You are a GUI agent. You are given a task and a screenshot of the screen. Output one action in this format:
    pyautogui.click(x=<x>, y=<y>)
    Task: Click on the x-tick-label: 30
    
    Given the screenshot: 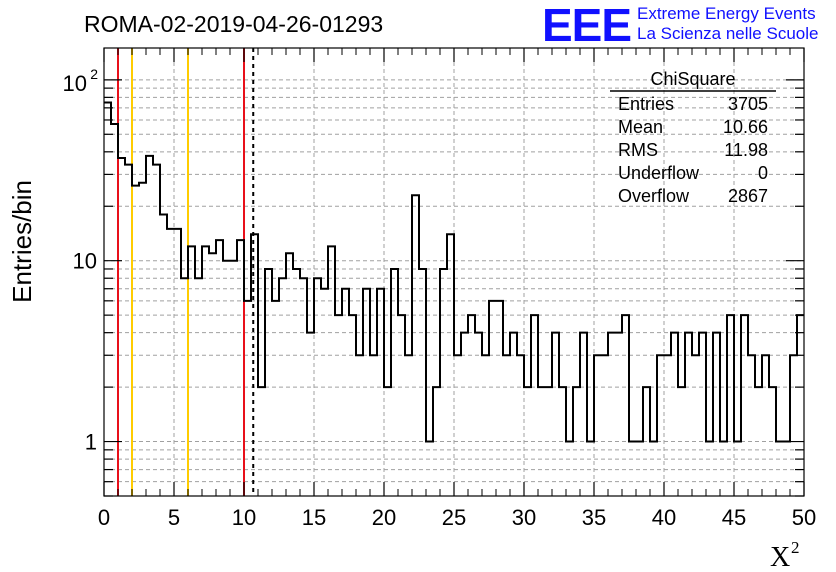 What is the action you would take?
    pyautogui.click(x=524, y=517)
    